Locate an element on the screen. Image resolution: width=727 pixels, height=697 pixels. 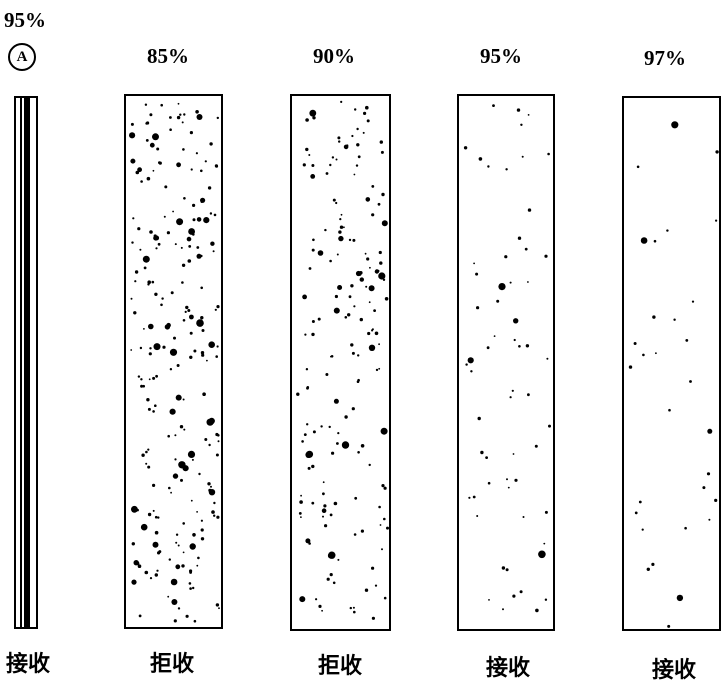
reference-strip-band is located at coordinates (27, 362).